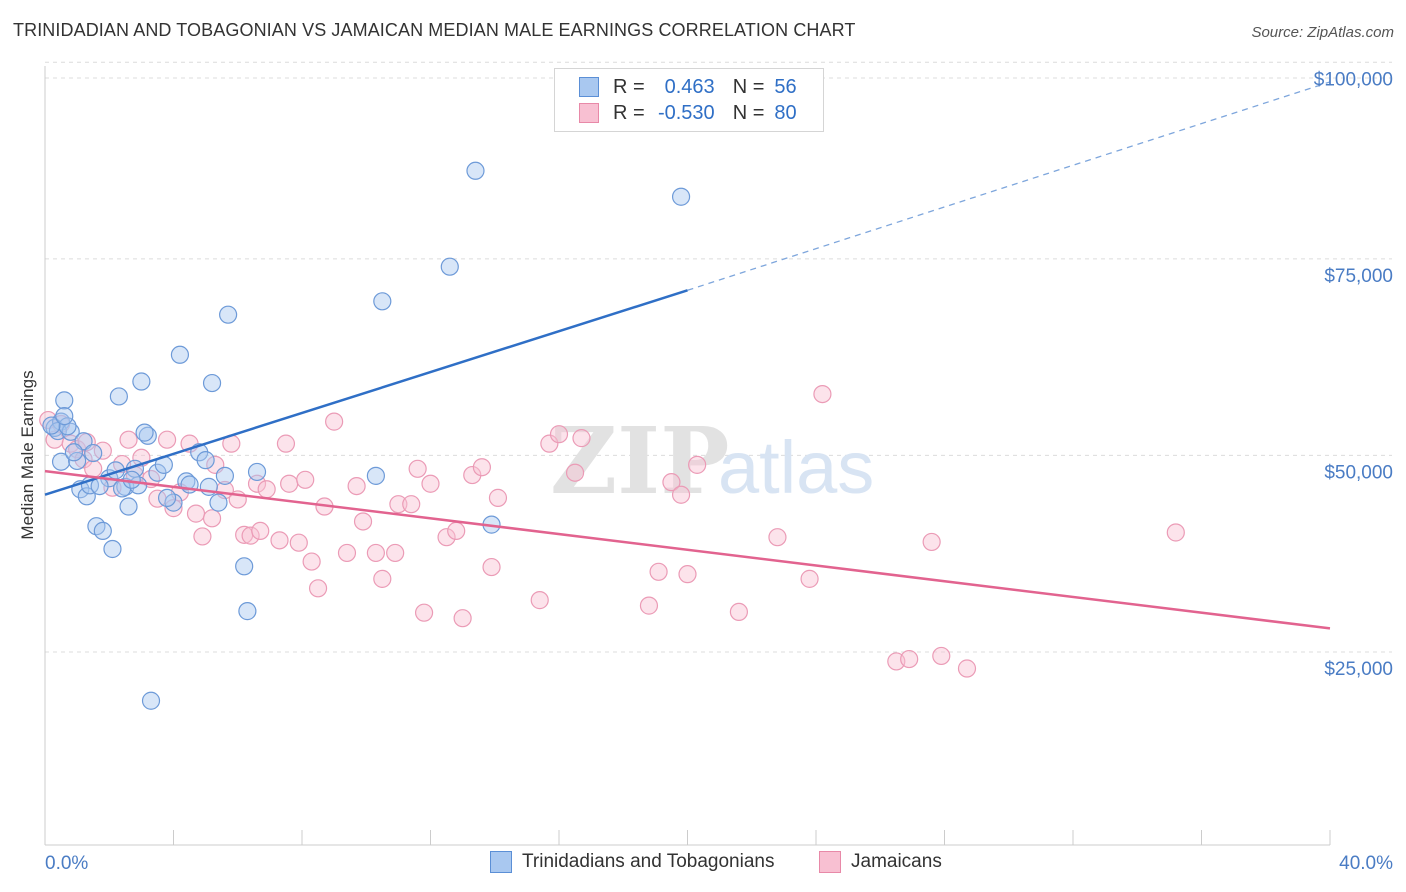 The width and height of the screenshot is (1406, 892). What do you see at coordinates (589, 113) in the screenshot?
I see `legend-swatch-pink` at bounding box center [589, 113].